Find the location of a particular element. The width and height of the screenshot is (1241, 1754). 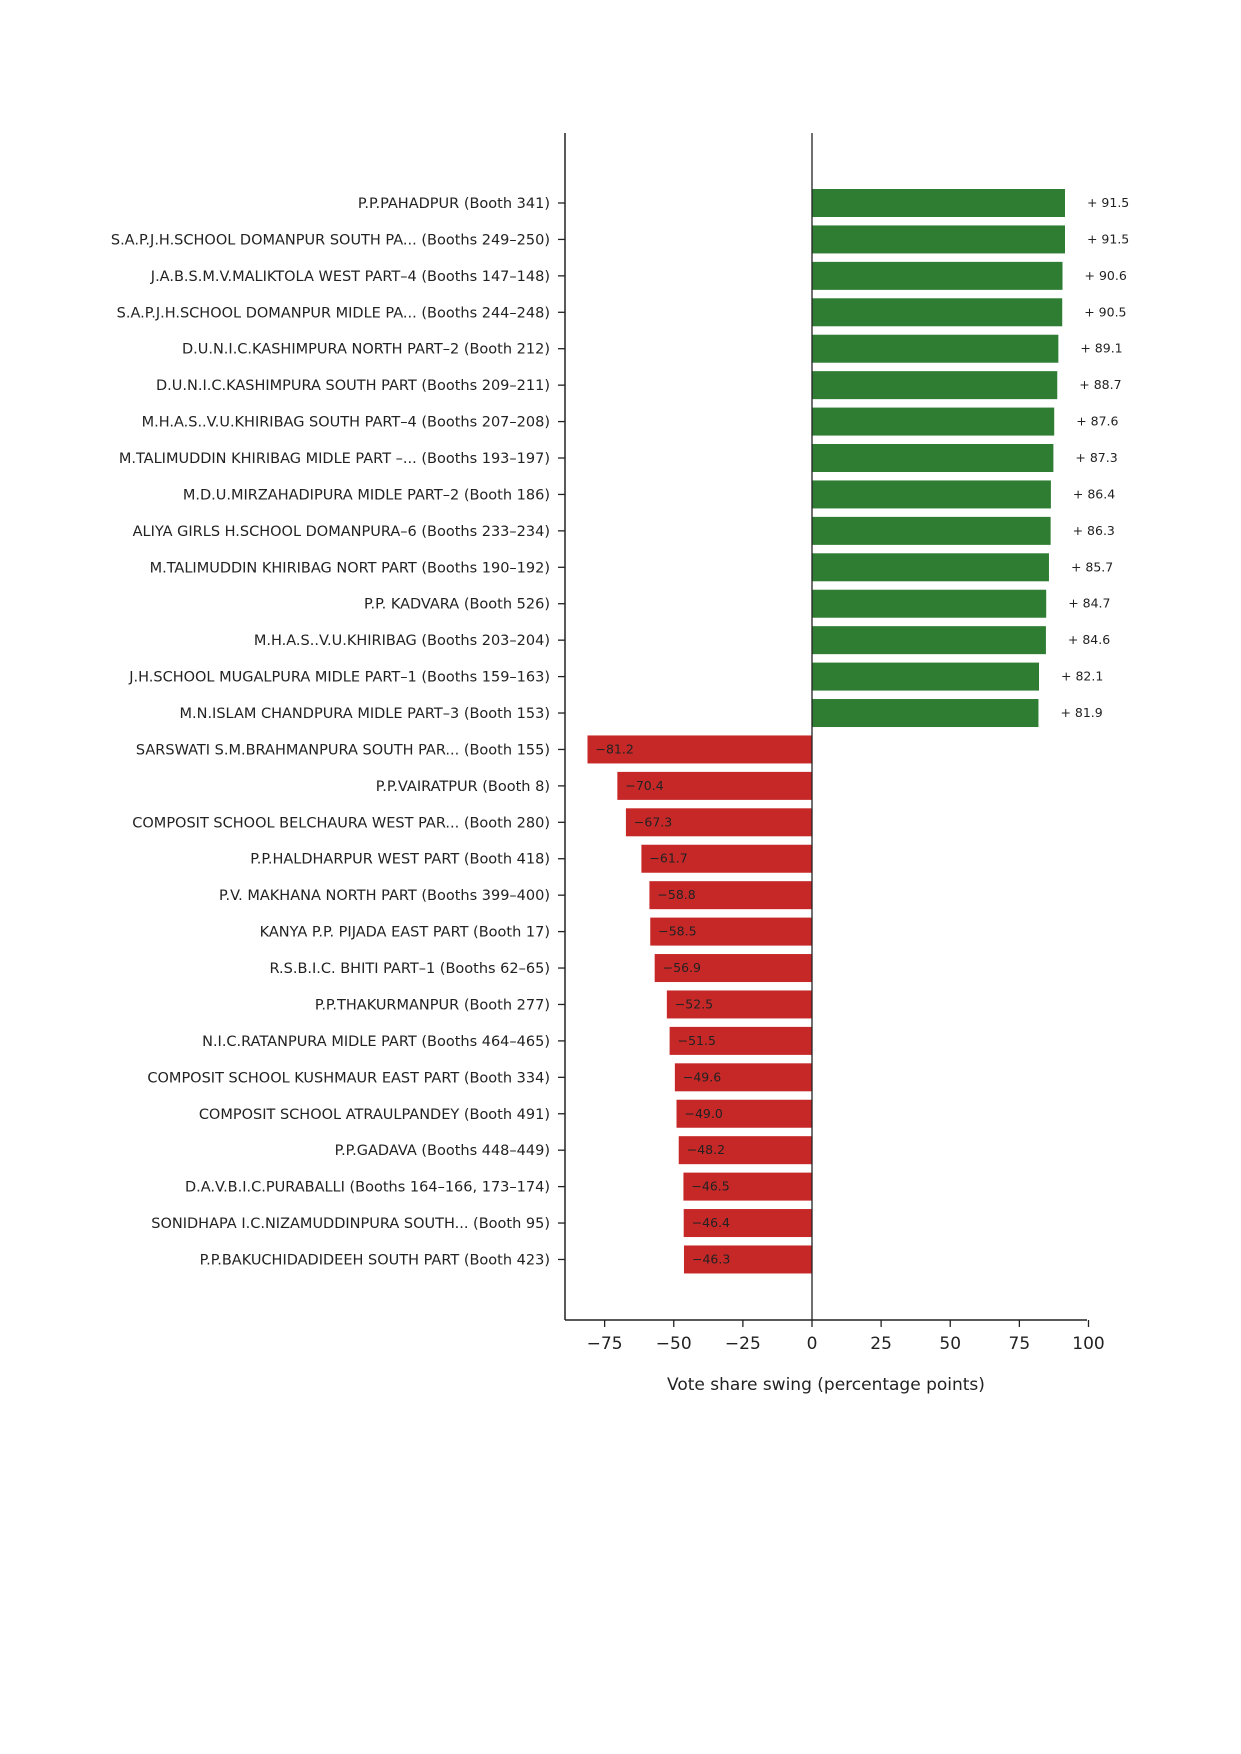

category-label: P.P.THAKURMANPUR (Booth 277) is located at coordinates (432, 1005).